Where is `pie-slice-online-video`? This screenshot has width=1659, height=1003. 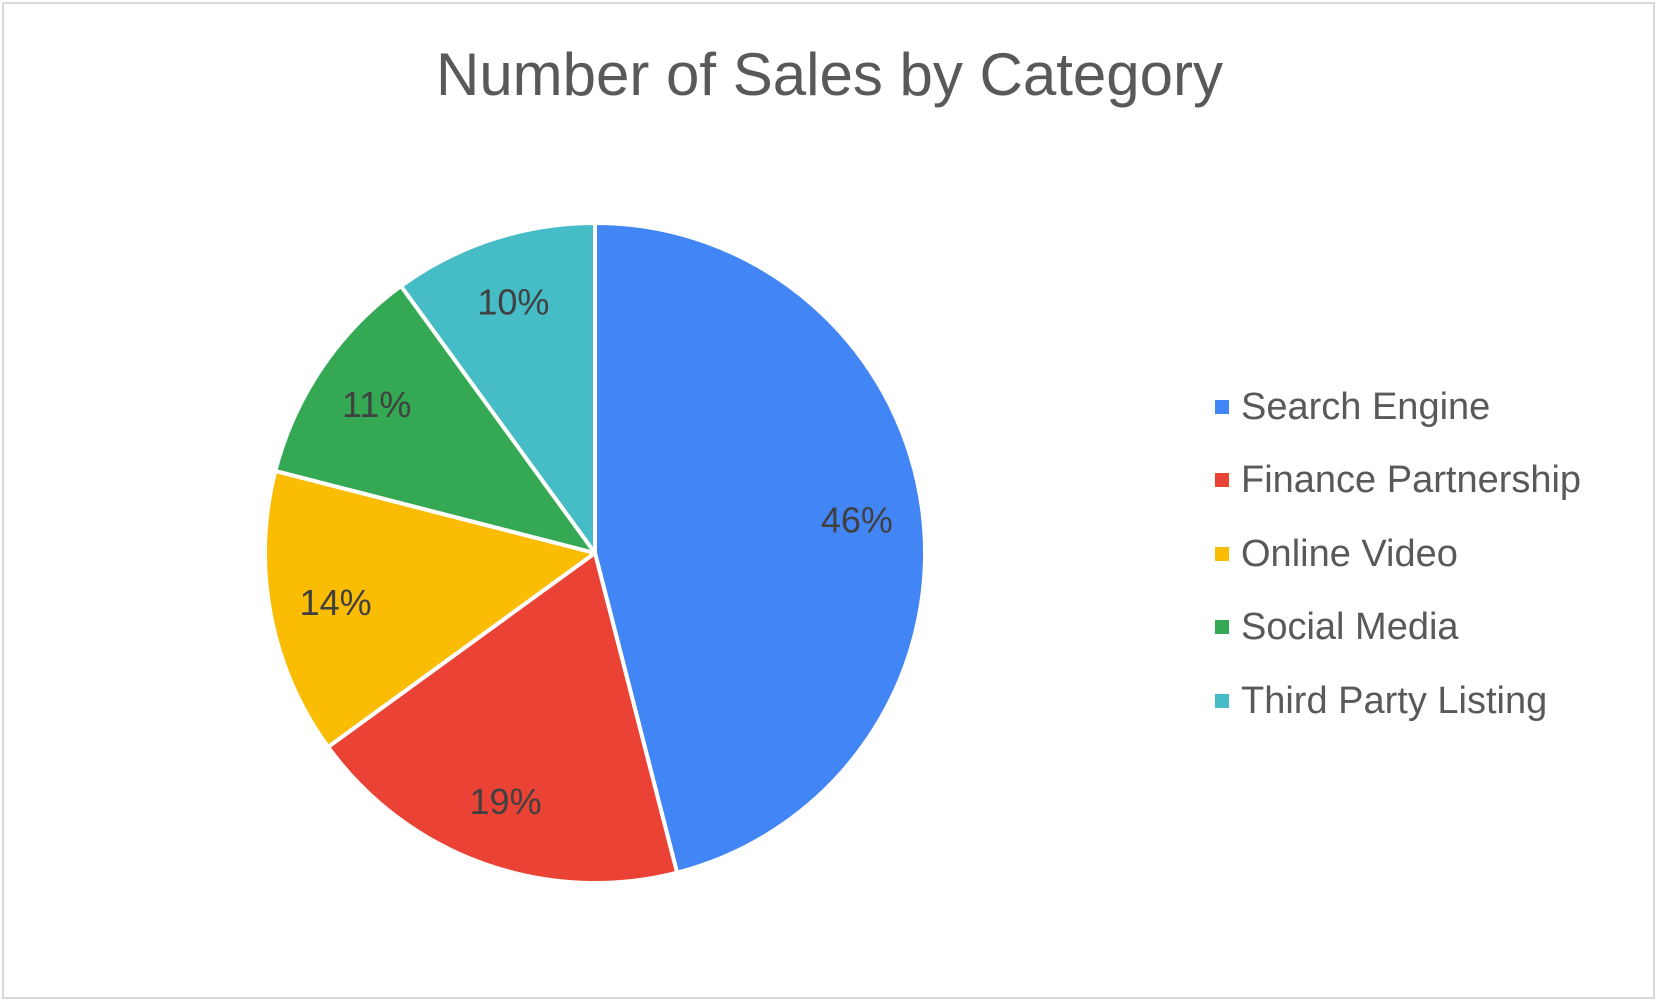 pie-slice-online-video is located at coordinates (430, 608).